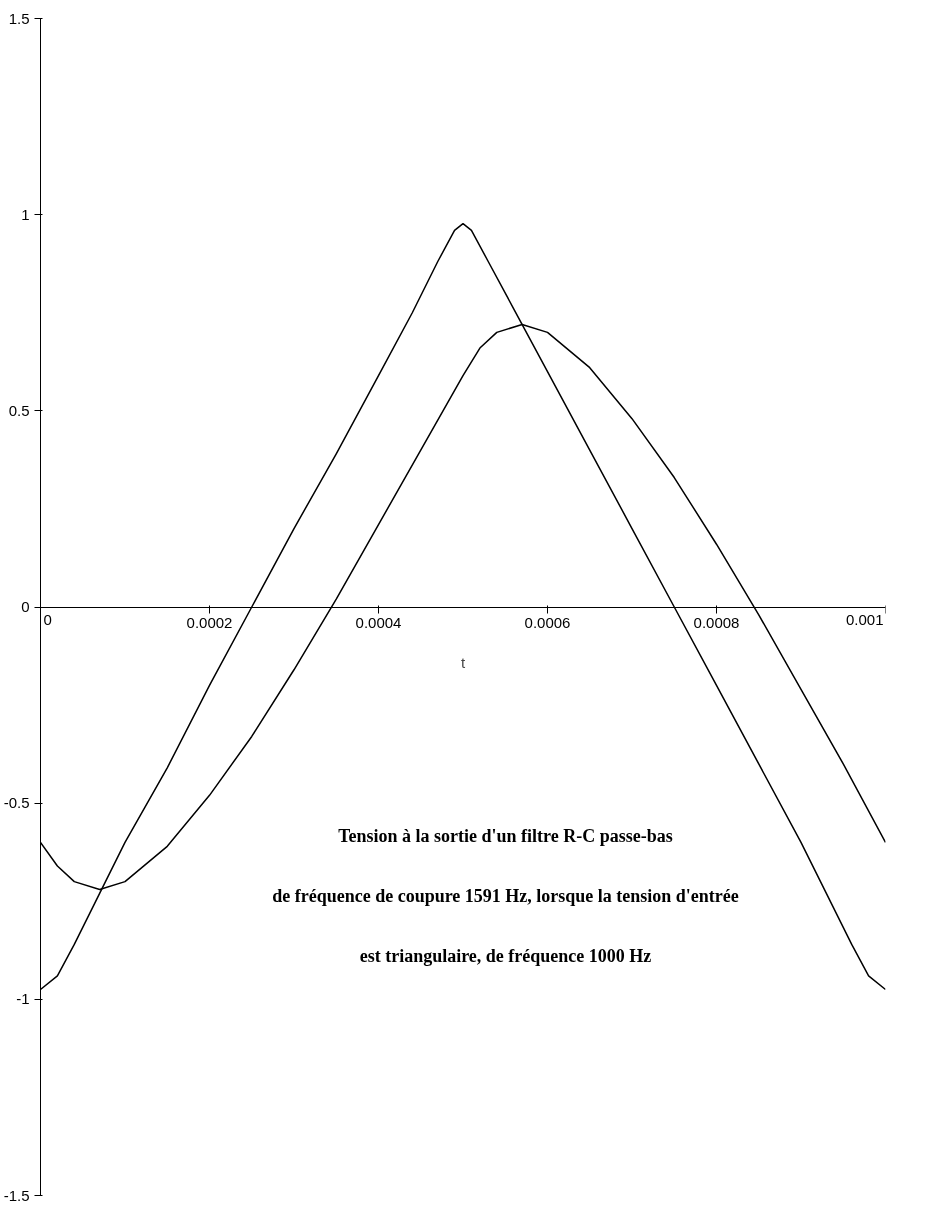 The width and height of the screenshot is (947, 1227). I want to click on x-tick-label: 0.0002, so click(209, 622).